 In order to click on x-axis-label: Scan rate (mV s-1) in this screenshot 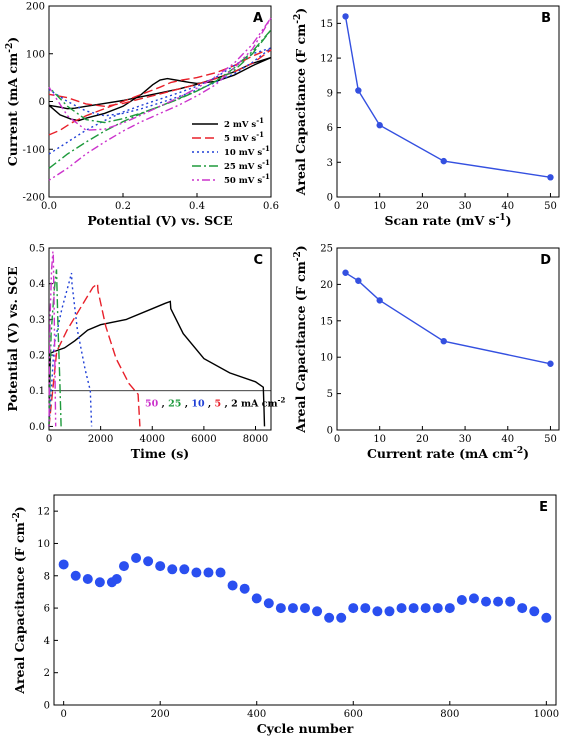, I will do `click(447, 220)`.